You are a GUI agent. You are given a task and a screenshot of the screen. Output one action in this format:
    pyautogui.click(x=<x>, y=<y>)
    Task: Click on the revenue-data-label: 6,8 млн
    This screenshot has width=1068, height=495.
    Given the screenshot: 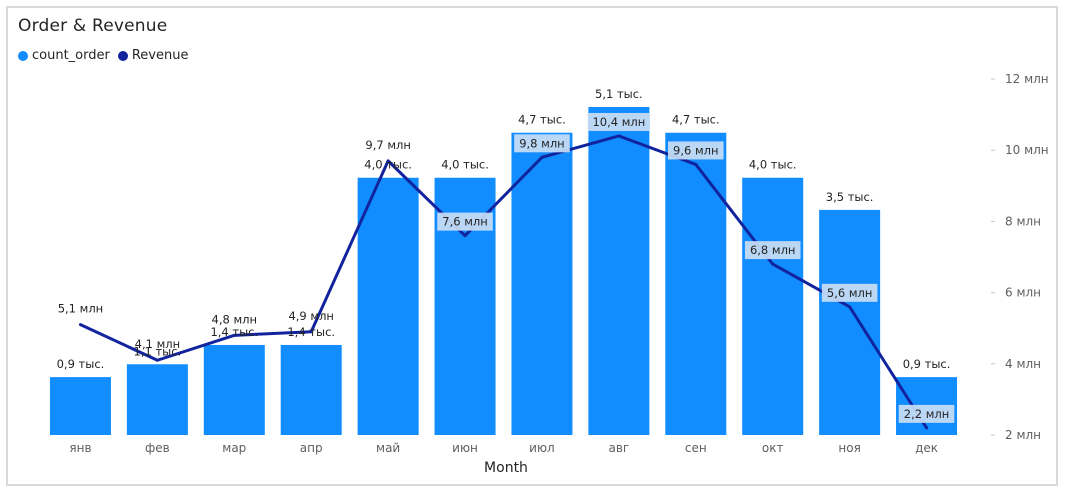 What is the action you would take?
    pyautogui.click(x=773, y=250)
    